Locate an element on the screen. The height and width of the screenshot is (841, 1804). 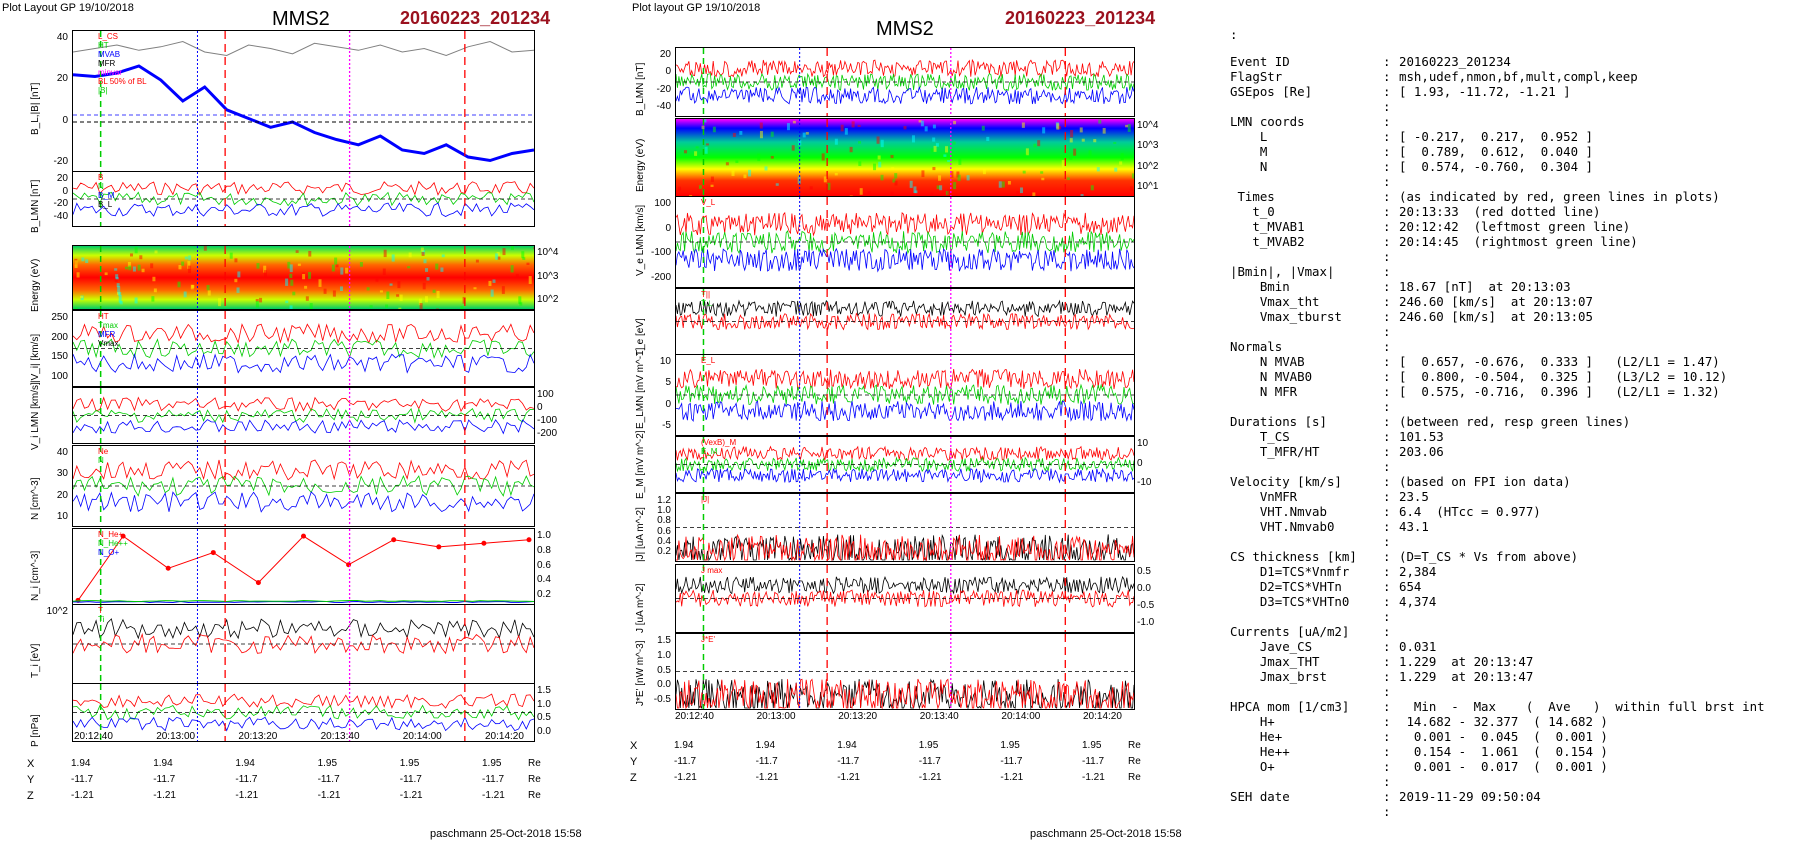
info-row: Jave_CS:0.031 is located at coordinates (1497, 646).